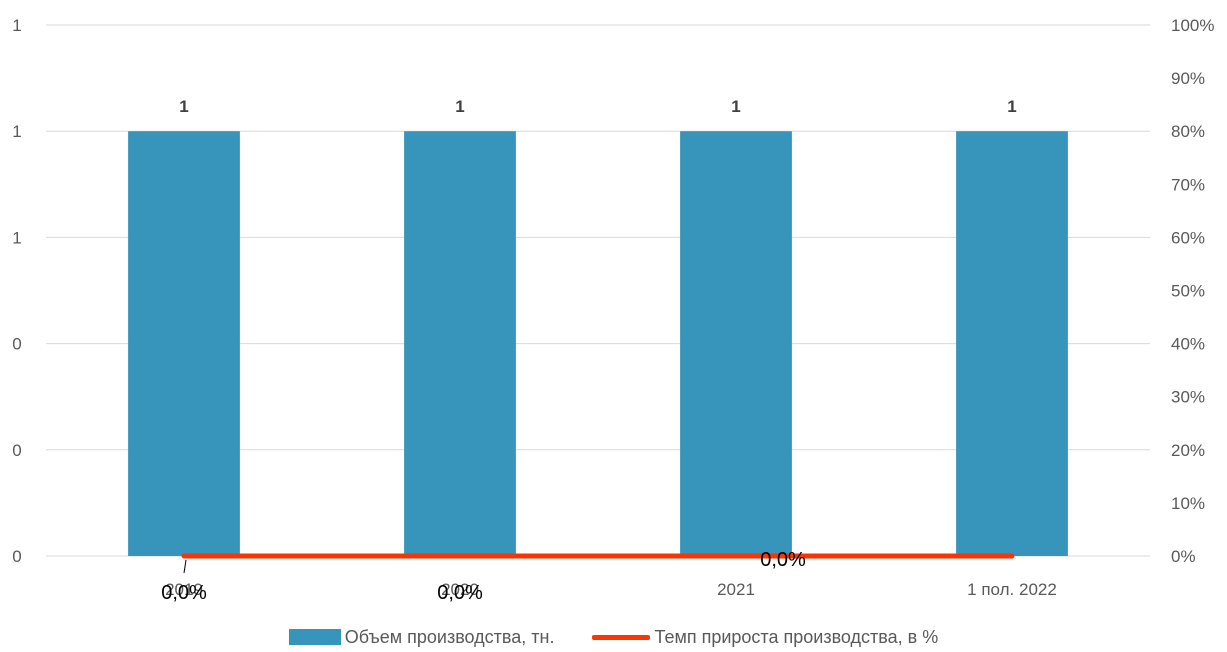 The width and height of the screenshot is (1227, 652). Describe the element at coordinates (460, 589) in the screenshot. I see `category-label: 2020` at that location.